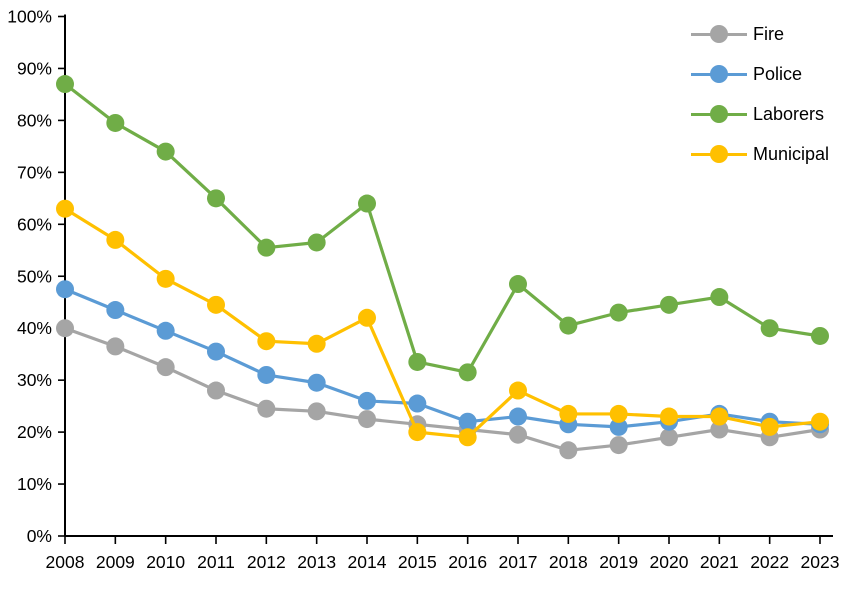 This screenshot has height=593, width=852. I want to click on y-axis-label: 10%, so click(34, 484).